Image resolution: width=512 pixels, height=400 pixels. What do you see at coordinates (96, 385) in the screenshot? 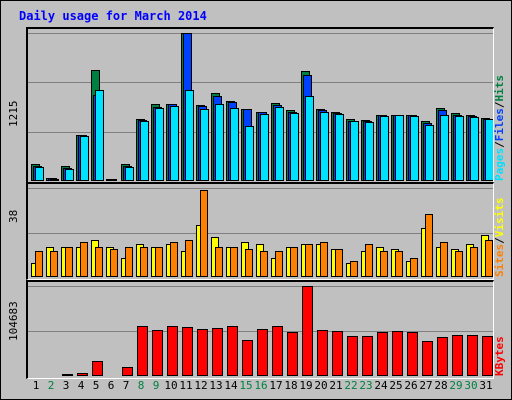
I see `x-tick-label: 5` at bounding box center [96, 385].